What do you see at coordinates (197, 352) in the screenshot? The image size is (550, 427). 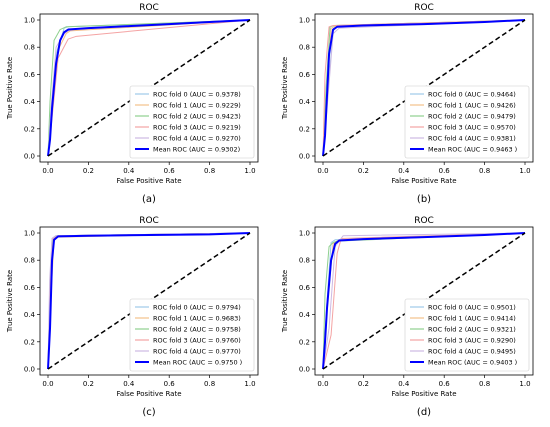 I see `legend-entry: ROC fold 4 (AUC = 0.9770)` at bounding box center [197, 352].